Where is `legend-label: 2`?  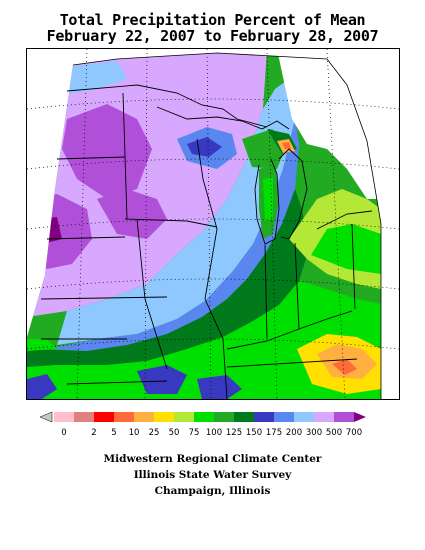
legend-label: 2 is located at coordinates (93, 433).